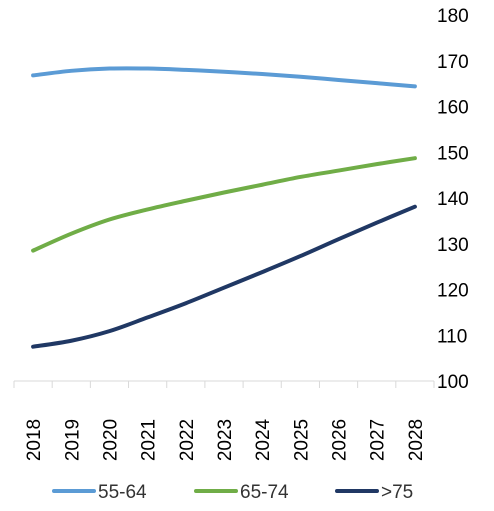 The height and width of the screenshot is (511, 494). Describe the element at coordinates (340, 440) in the screenshot. I see `x-tick-label: 2026` at that location.